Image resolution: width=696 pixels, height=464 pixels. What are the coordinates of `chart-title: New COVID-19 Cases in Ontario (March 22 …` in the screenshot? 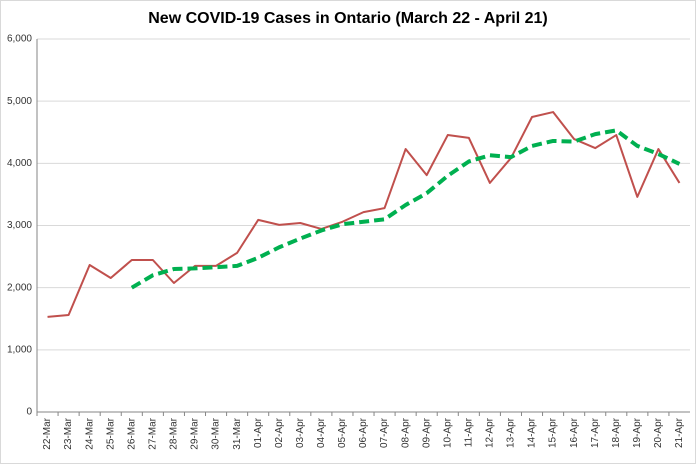 It's located at (348, 18).